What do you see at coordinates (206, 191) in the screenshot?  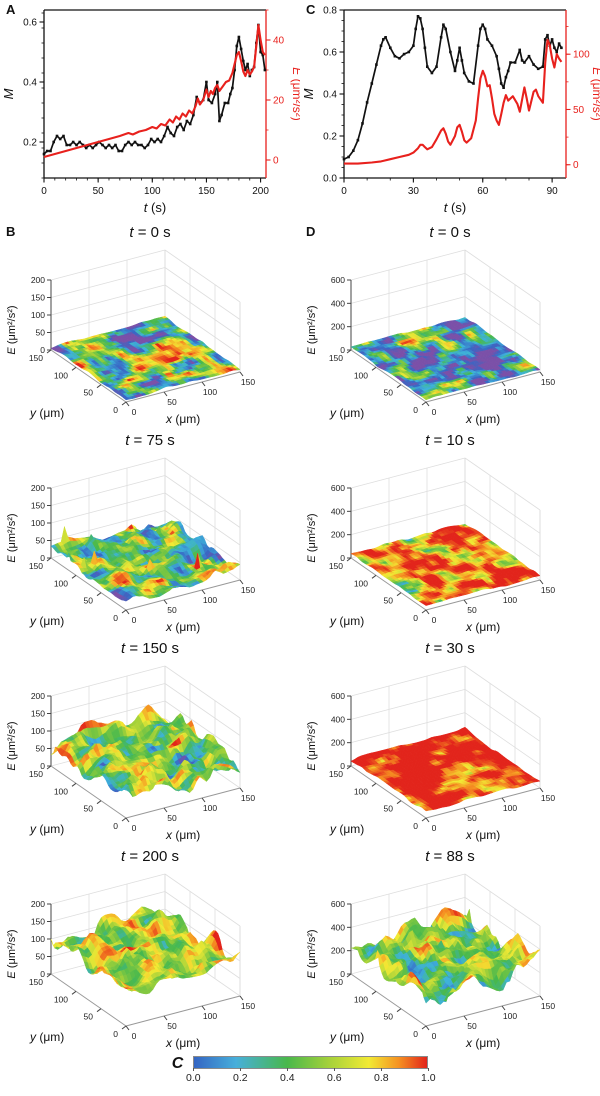 I see `svg-text: 150` at bounding box center [206, 191].